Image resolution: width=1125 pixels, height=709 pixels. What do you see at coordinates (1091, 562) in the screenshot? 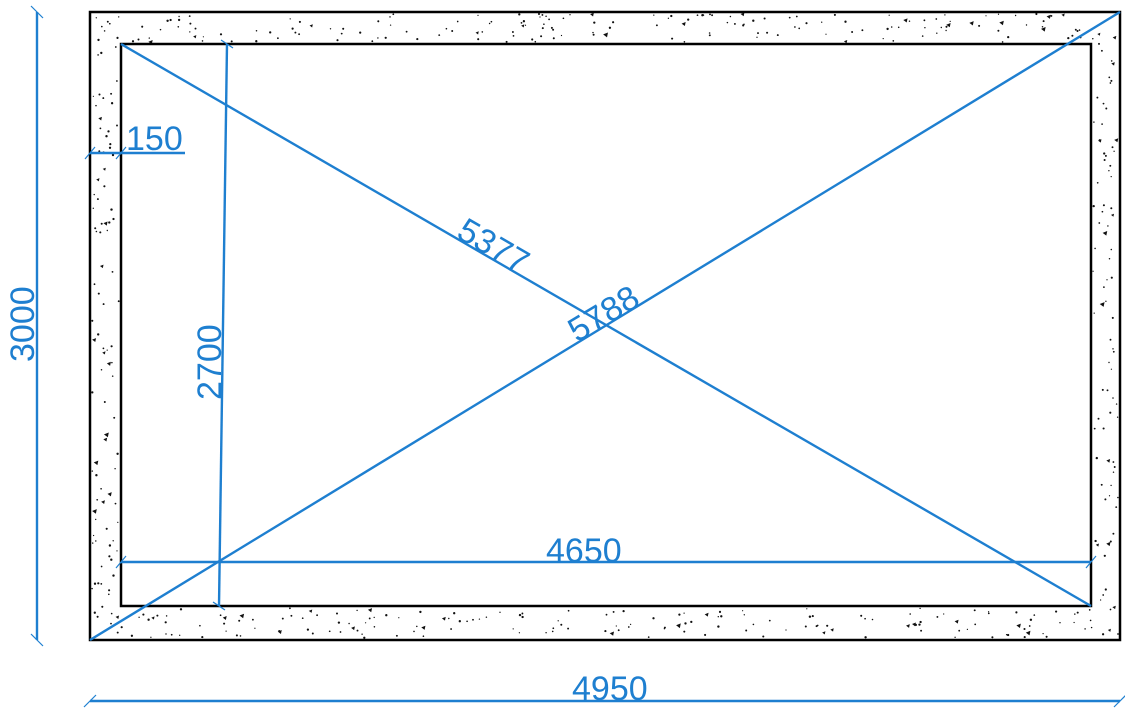
I see `inner-width-tick-right` at bounding box center [1091, 562].